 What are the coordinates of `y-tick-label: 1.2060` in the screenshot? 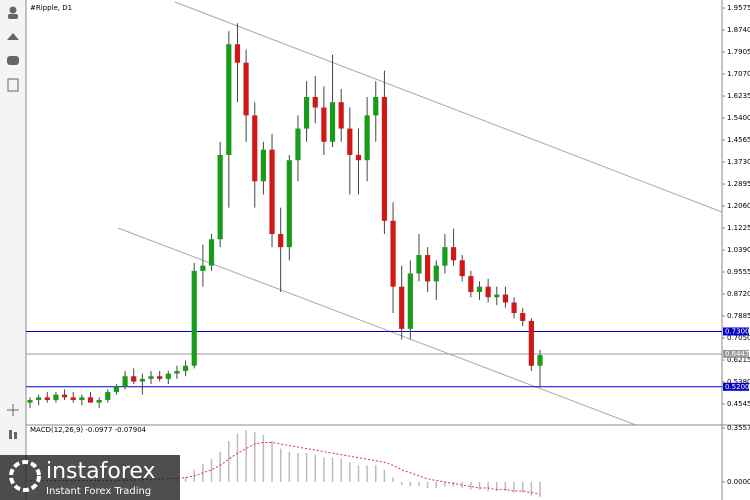 It's located at (738, 206).